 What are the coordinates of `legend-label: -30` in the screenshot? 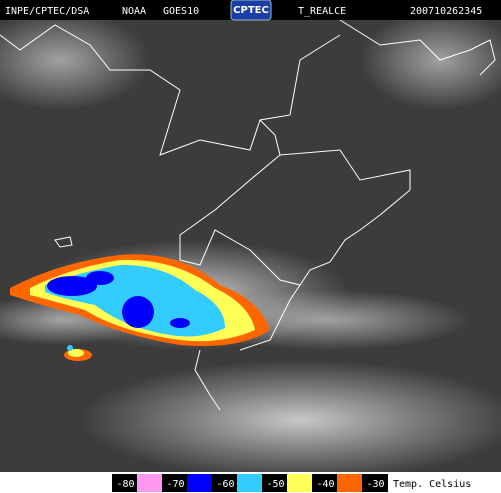 It's located at (375, 484).